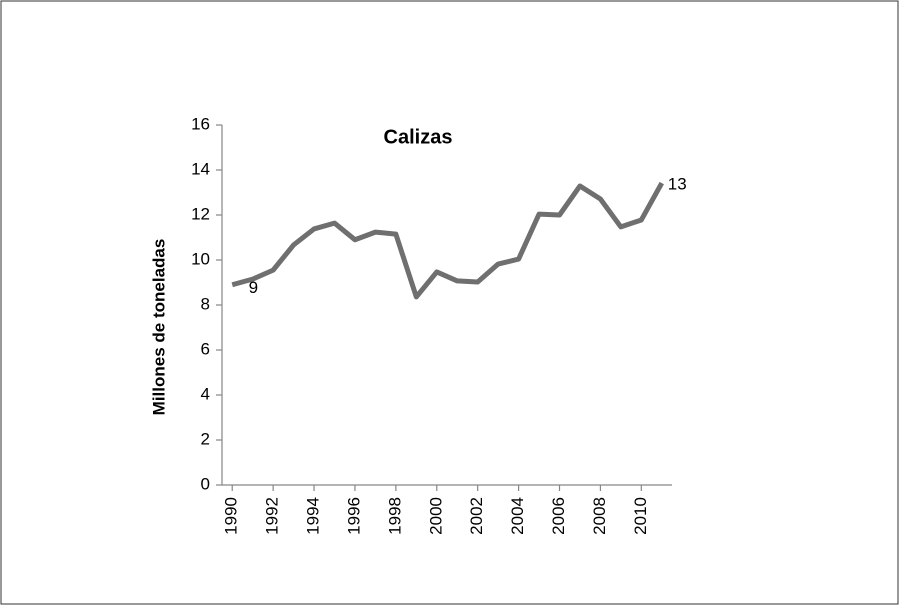 Image resolution: width=899 pixels, height=605 pixels. Describe the element at coordinates (253, 287) in the screenshot. I see `annotation: 9` at that location.